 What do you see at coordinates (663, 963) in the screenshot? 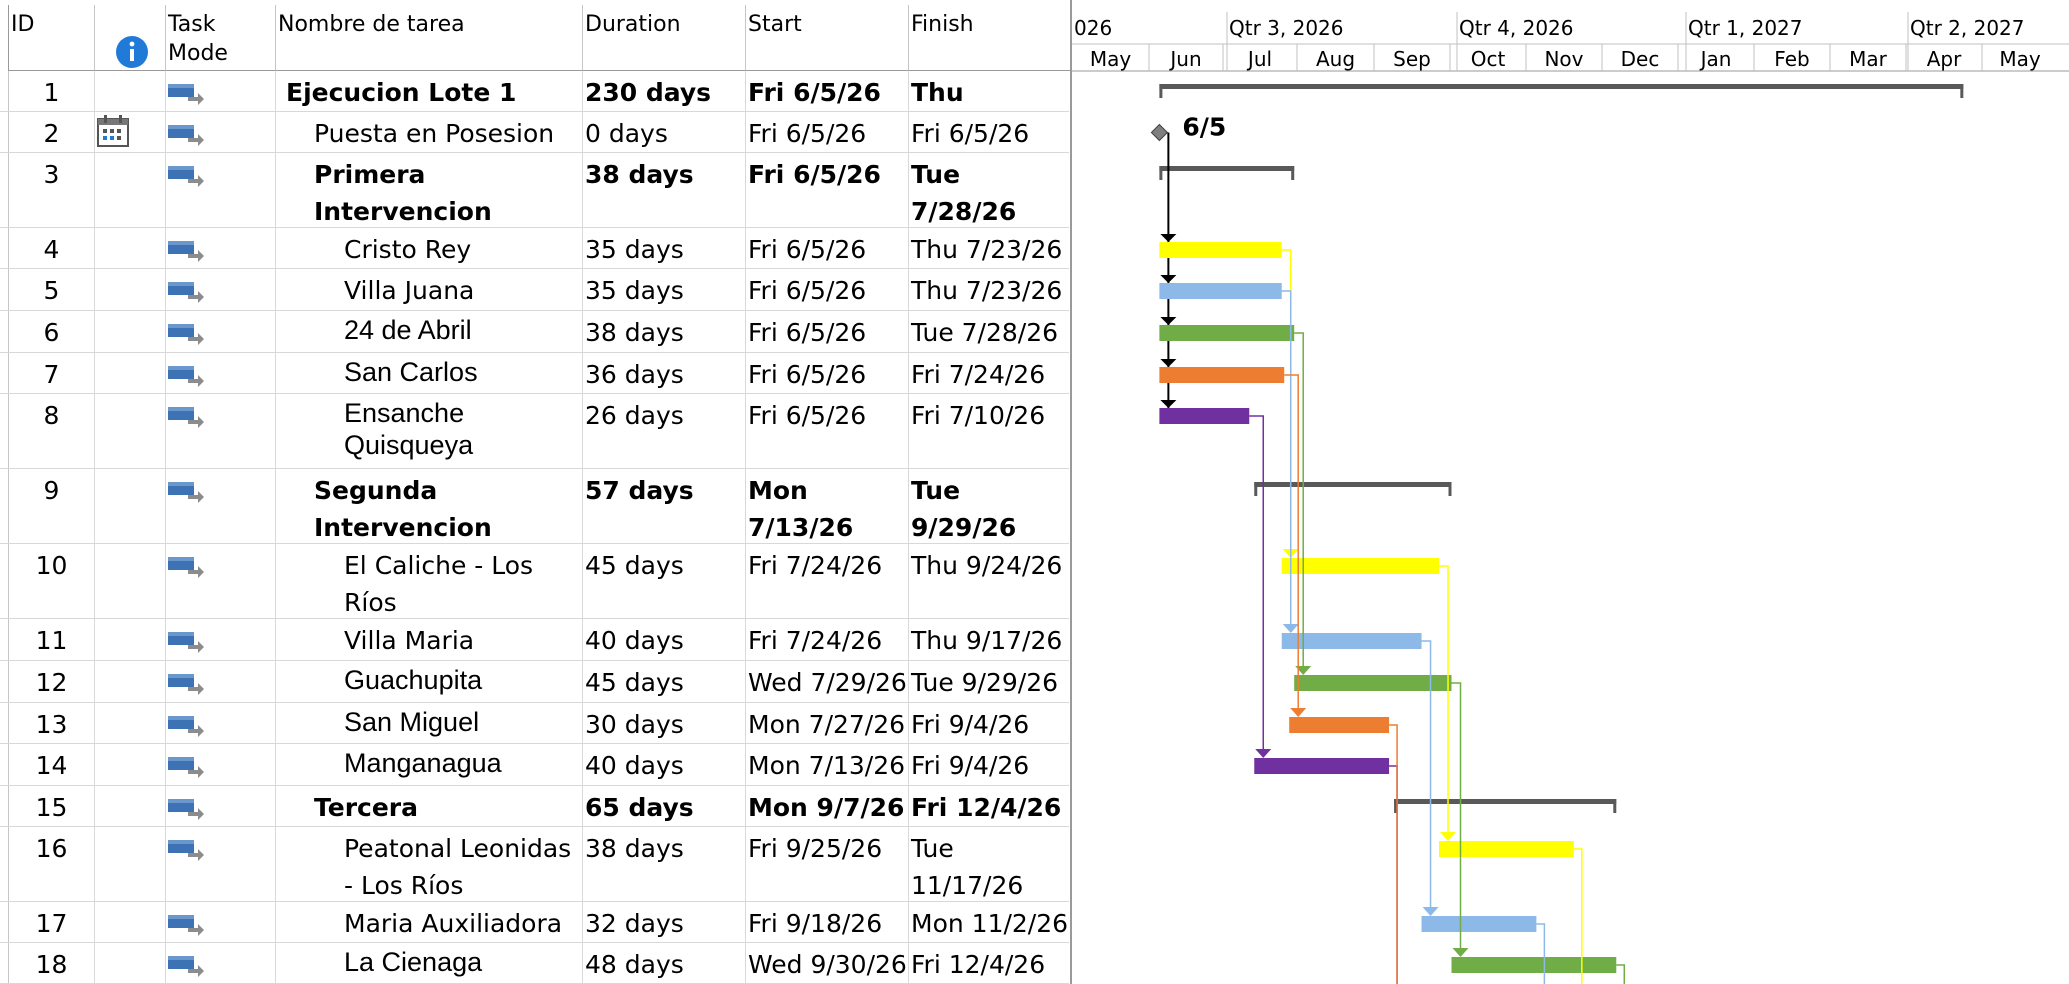
I see `task-duration: 48 days` at bounding box center [663, 963].